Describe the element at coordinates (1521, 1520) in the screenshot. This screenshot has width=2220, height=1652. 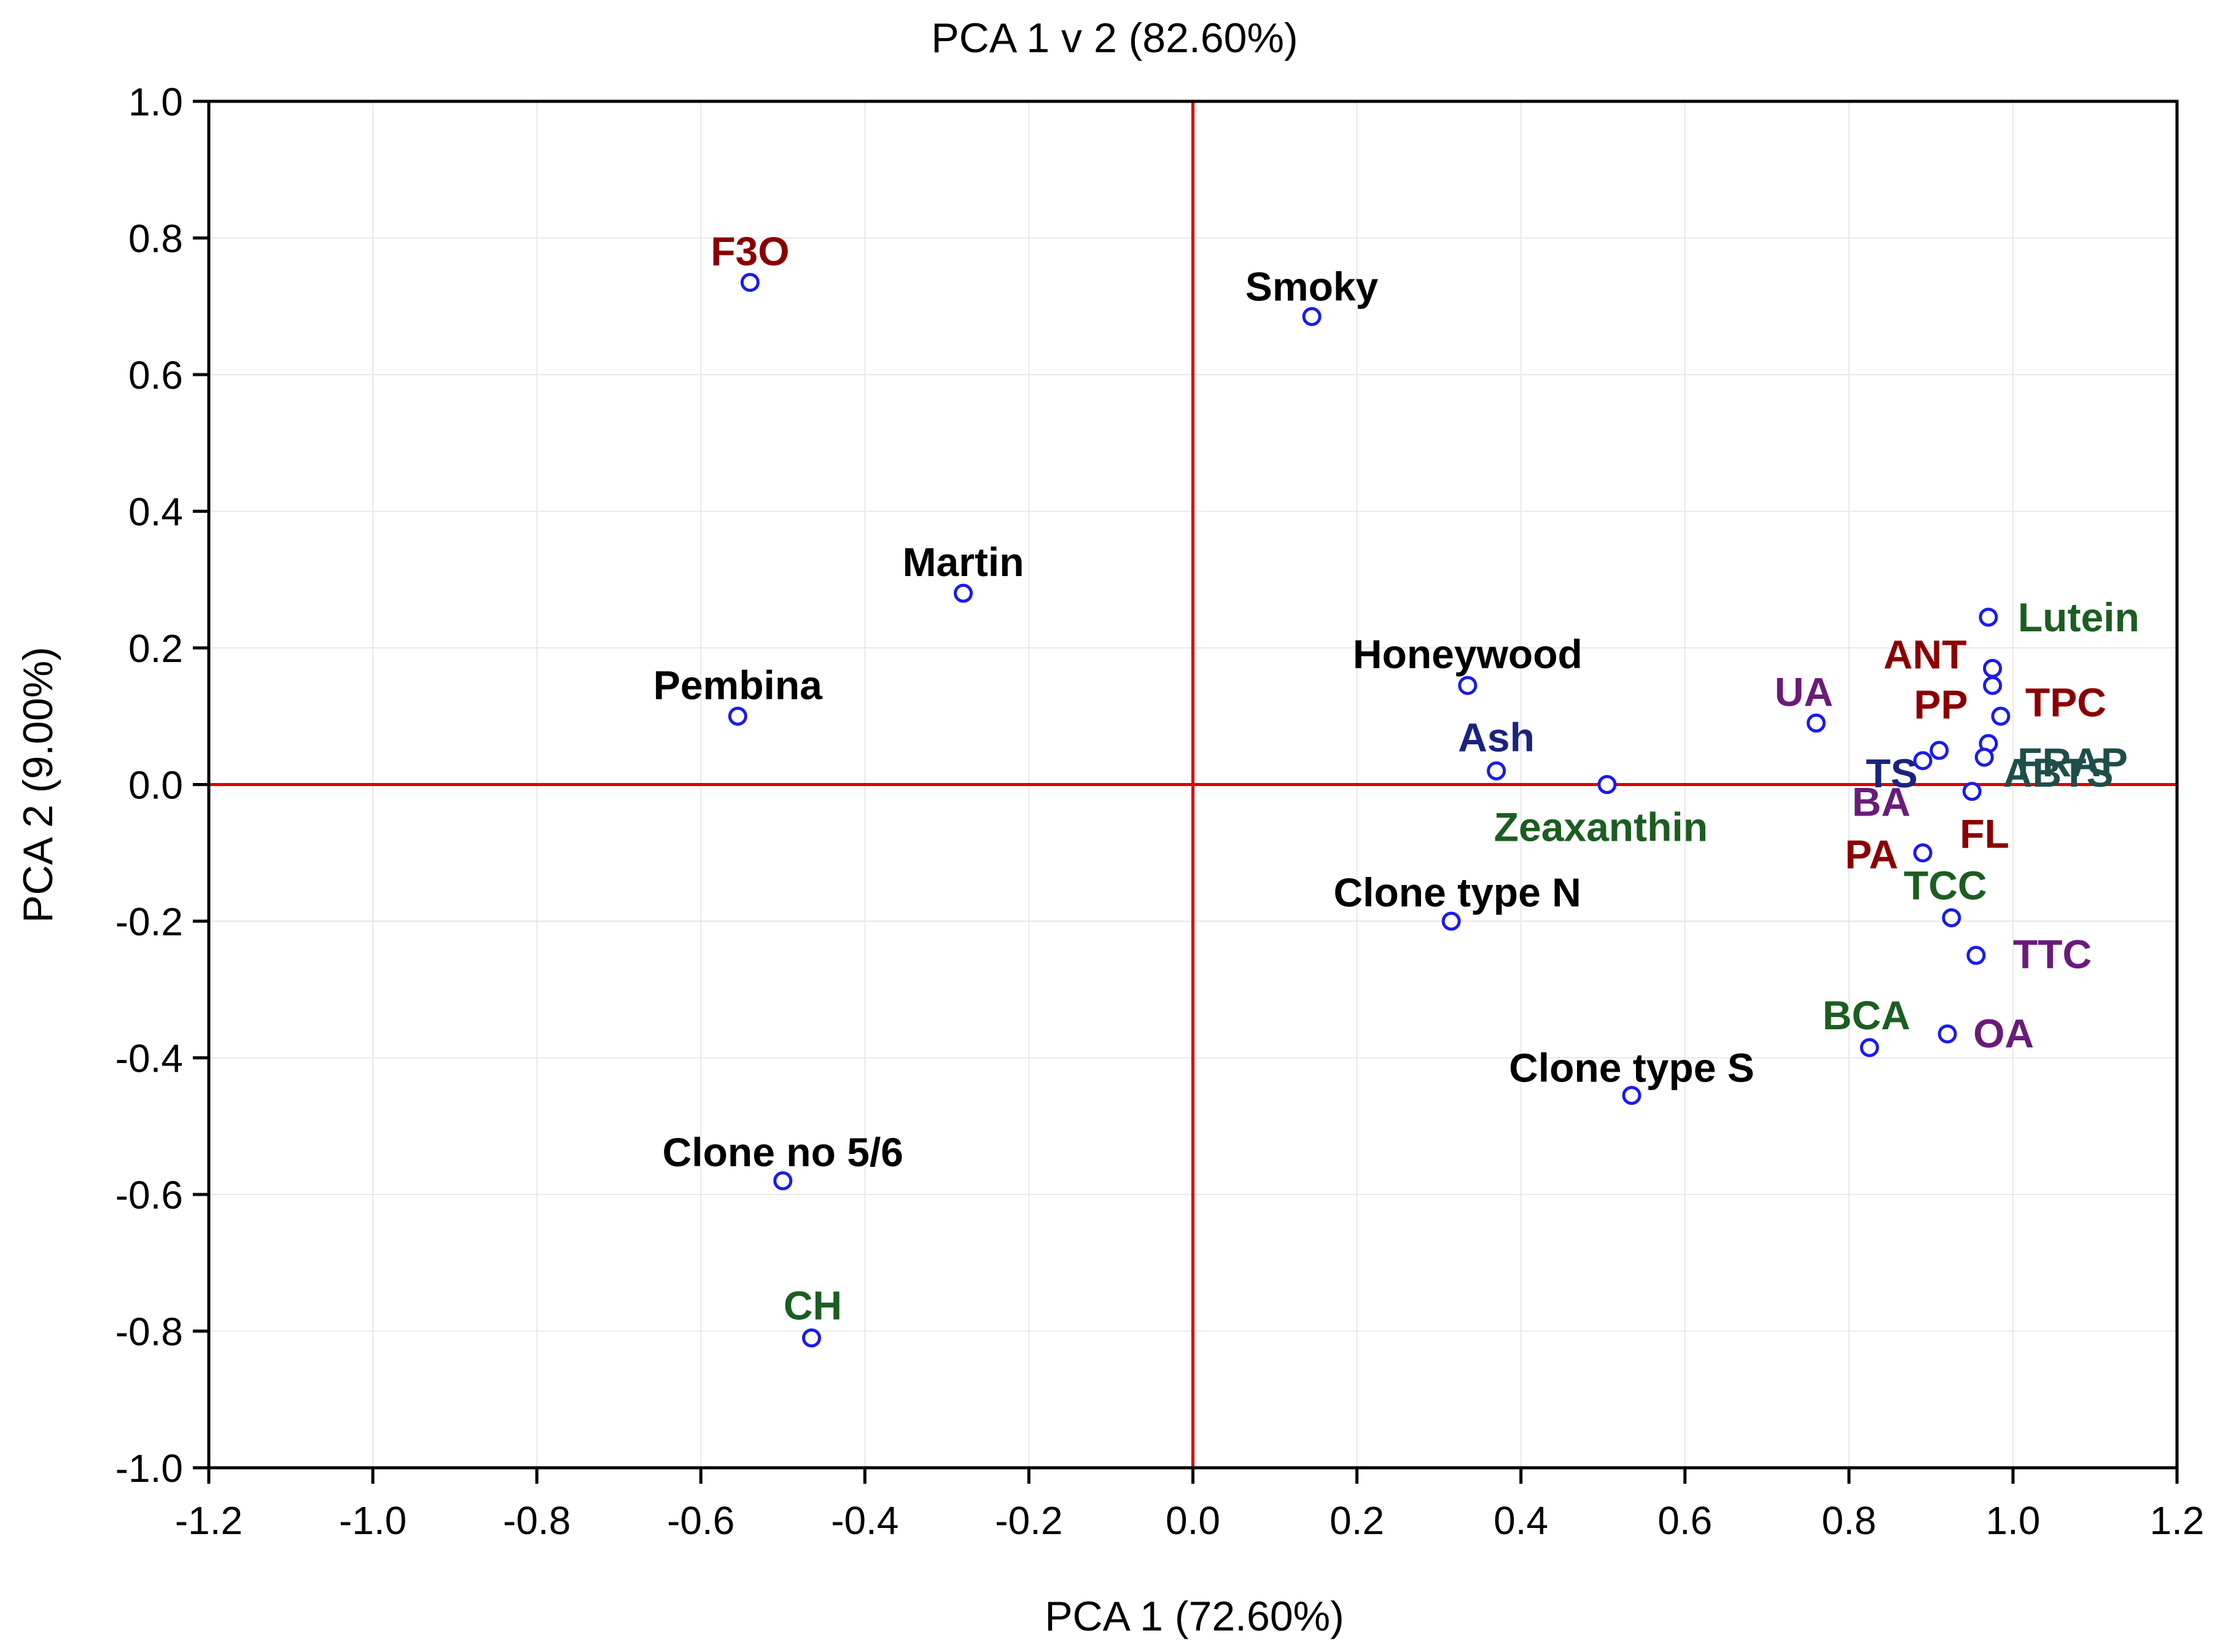
I see `x-tick-label: 0.4` at that location.